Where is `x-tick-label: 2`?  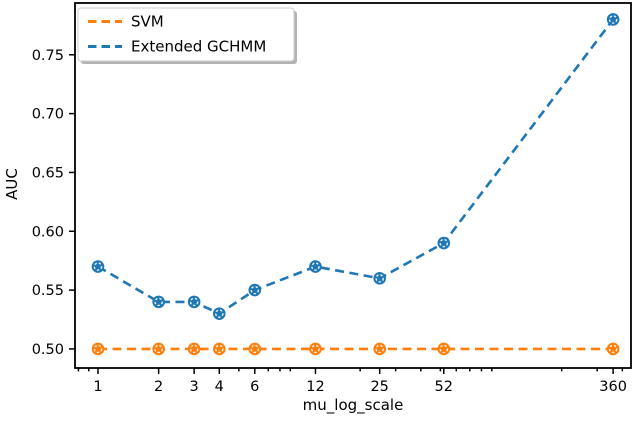 x-tick-label: 2 is located at coordinates (158, 387).